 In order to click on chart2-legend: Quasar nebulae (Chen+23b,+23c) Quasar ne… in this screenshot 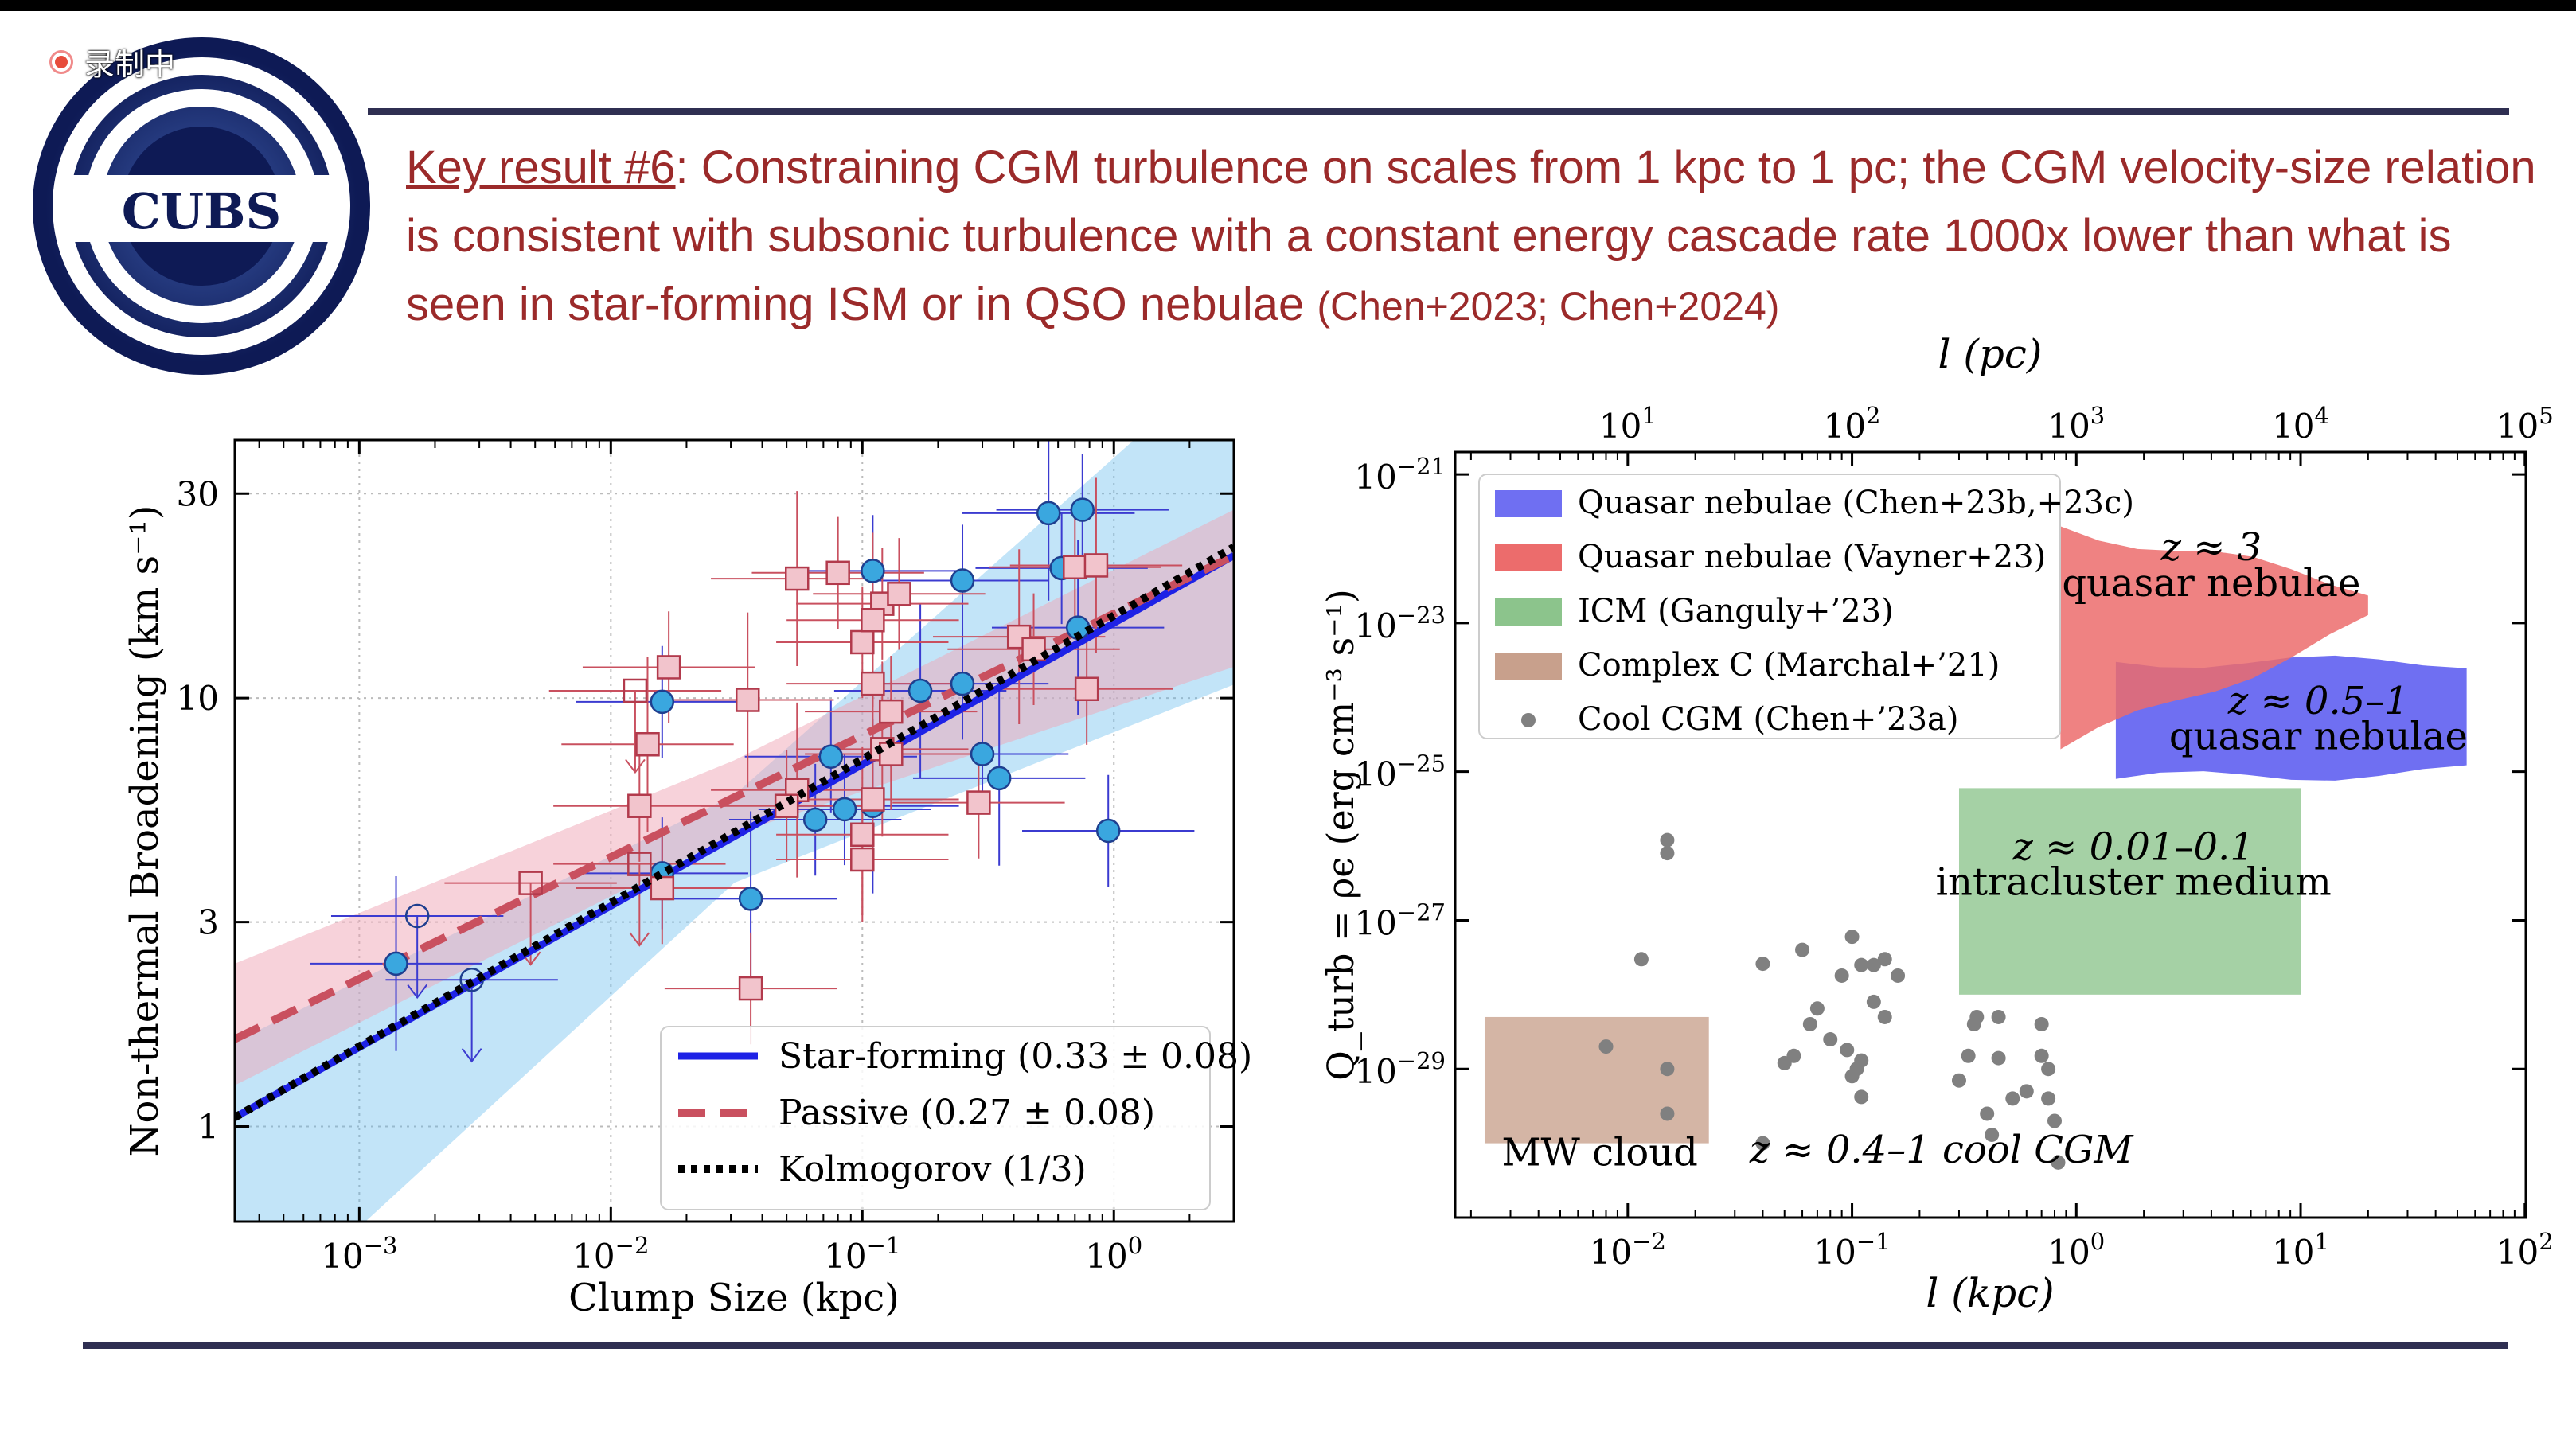, I will do `click(1806, 606)`.